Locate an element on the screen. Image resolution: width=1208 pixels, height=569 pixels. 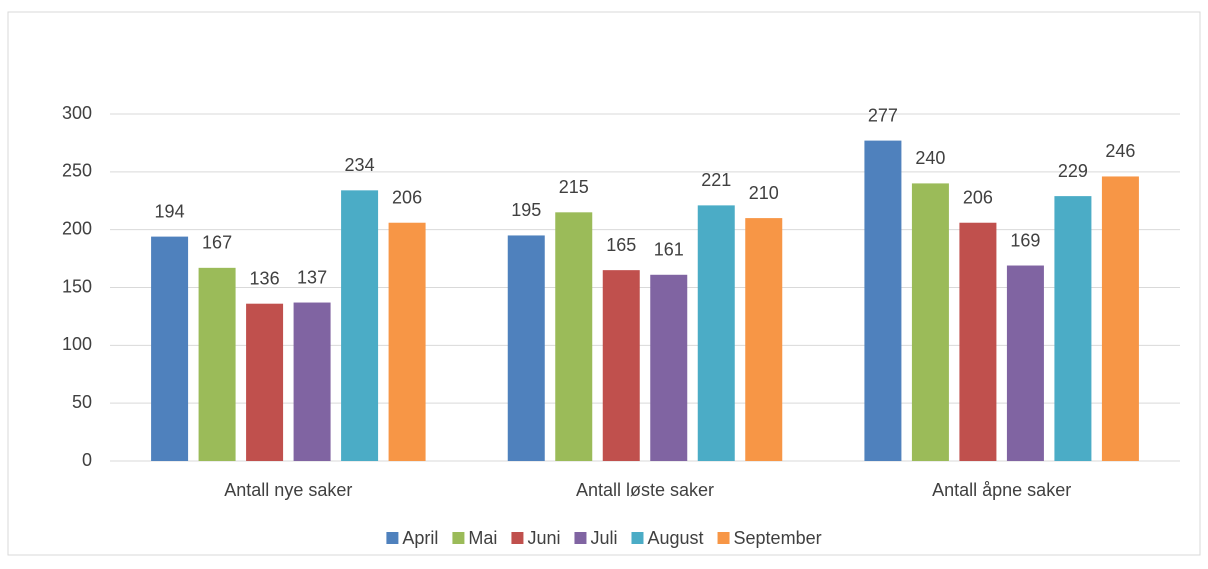
data-label: 161 is located at coordinates (669, 250).